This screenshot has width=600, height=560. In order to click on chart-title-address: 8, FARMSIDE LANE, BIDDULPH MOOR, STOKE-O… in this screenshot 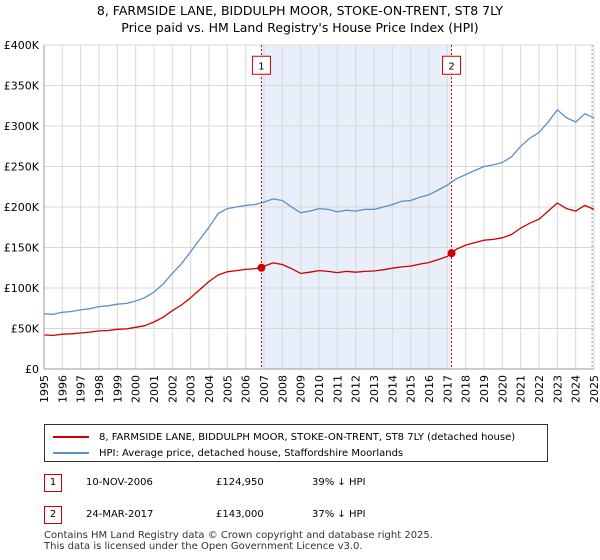, I will do `click(300, 10)`.